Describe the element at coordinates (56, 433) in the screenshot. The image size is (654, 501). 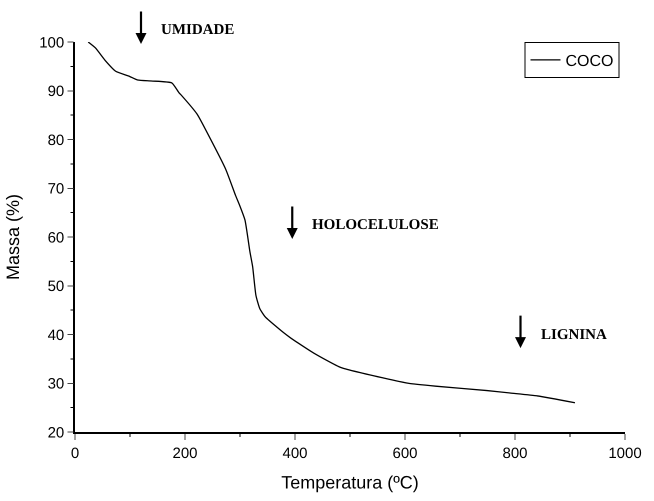
I see `y-tick-label: 20` at that location.